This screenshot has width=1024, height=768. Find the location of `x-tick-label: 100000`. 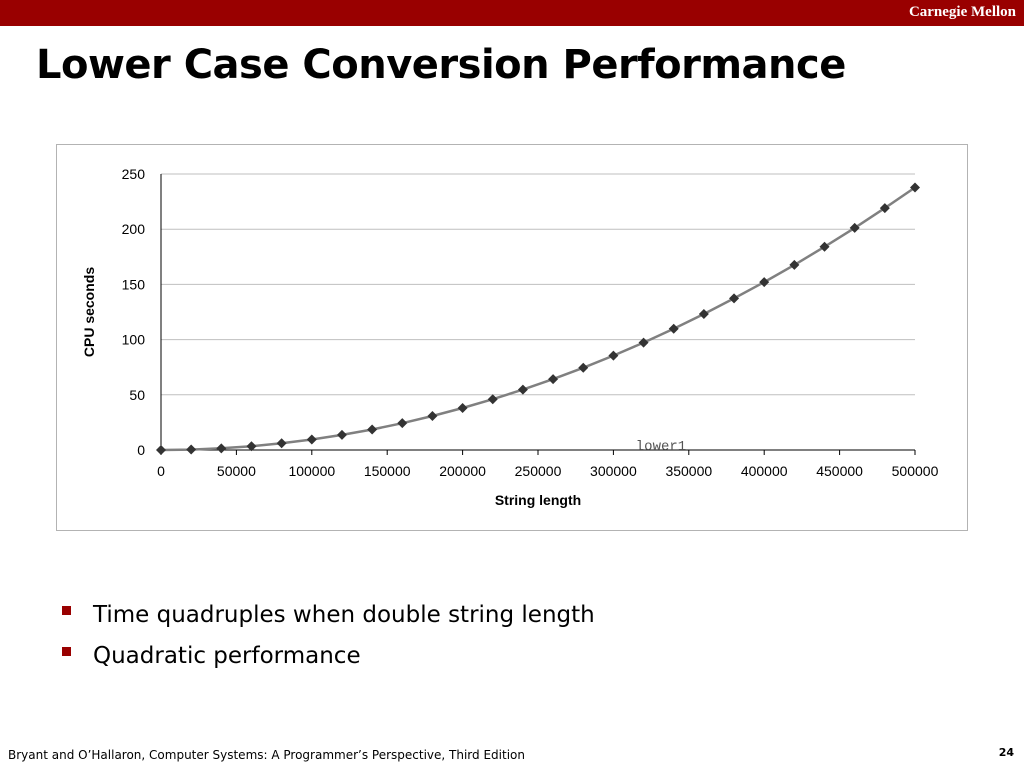

x-tick-label: 100000 is located at coordinates (311, 471).